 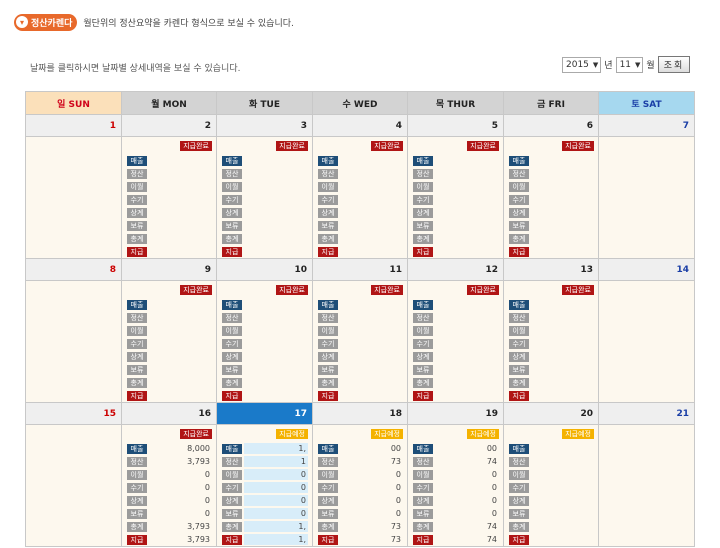 What do you see at coordinates (264, 485) in the screenshot?
I see `day-cell: 지급예정 매출 1, 정산 1 이월 0 수기 0 상계 0 보류 0 총계 1, 지급 1,` at bounding box center [264, 485].